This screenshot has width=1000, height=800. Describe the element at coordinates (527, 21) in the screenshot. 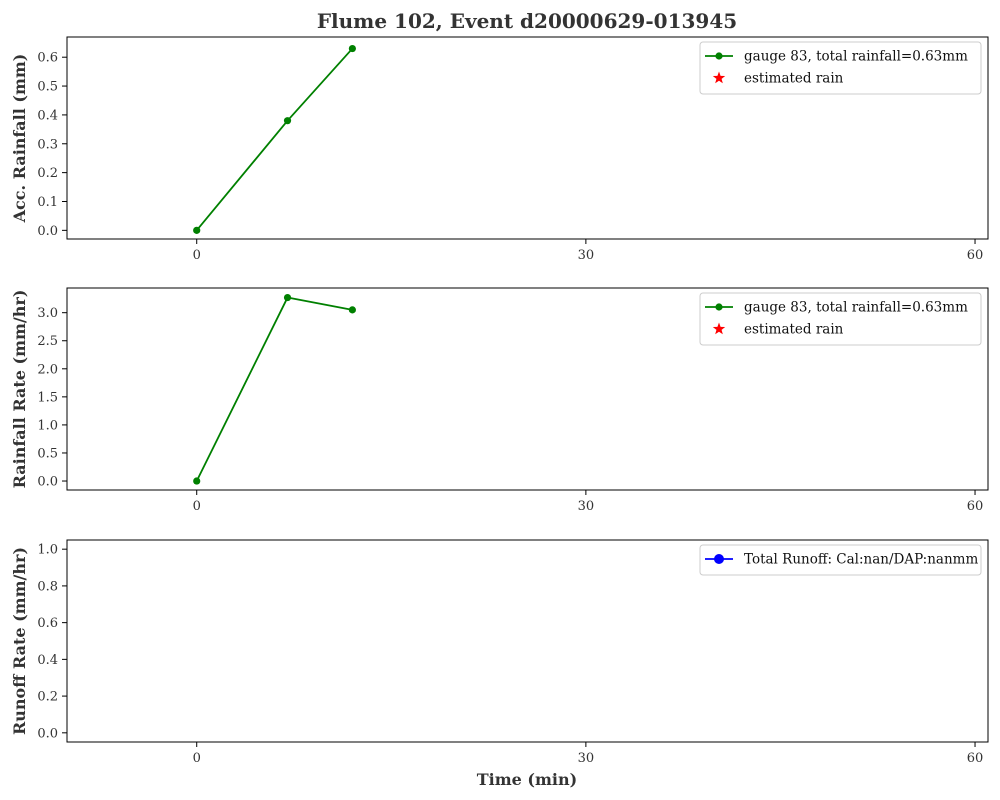

I see `figure-title: Flume 102, Event d20000629-013945` at that location.